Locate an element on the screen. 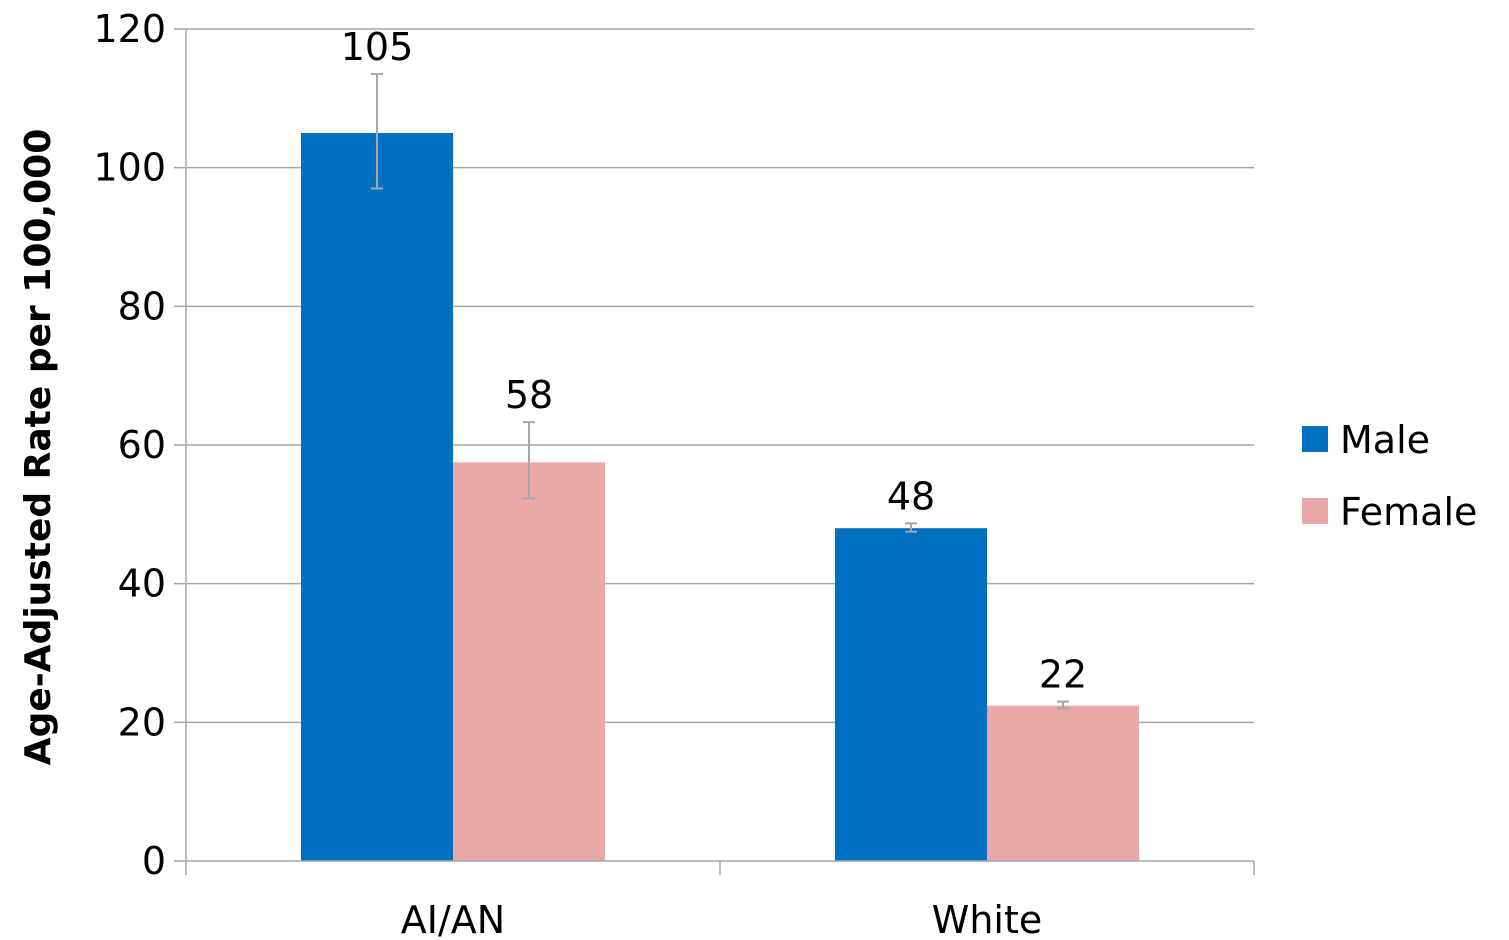  data-label: 58 is located at coordinates (529, 395).